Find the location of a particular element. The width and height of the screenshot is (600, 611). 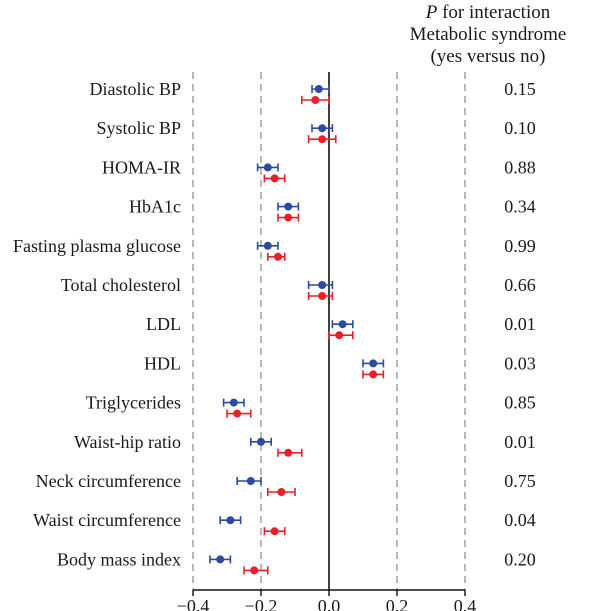

red-4-point is located at coordinates (278, 256).